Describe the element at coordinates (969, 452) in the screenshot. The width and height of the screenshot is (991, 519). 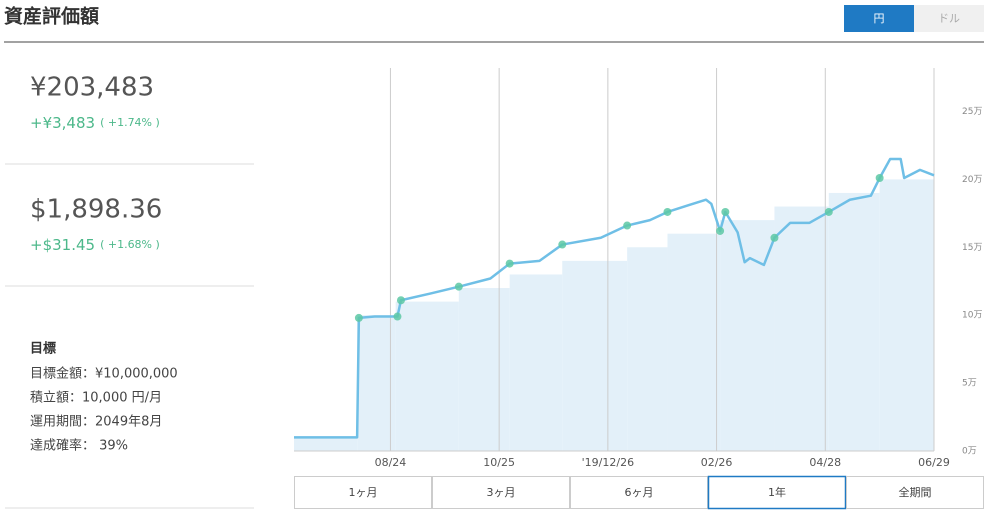
I see `y-tick-label: 0万` at that location.